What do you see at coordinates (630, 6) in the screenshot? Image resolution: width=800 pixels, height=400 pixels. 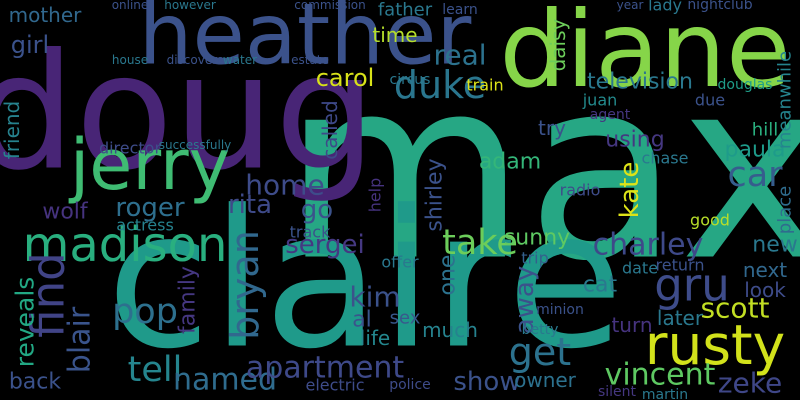 I see `word: year` at bounding box center [630, 6].